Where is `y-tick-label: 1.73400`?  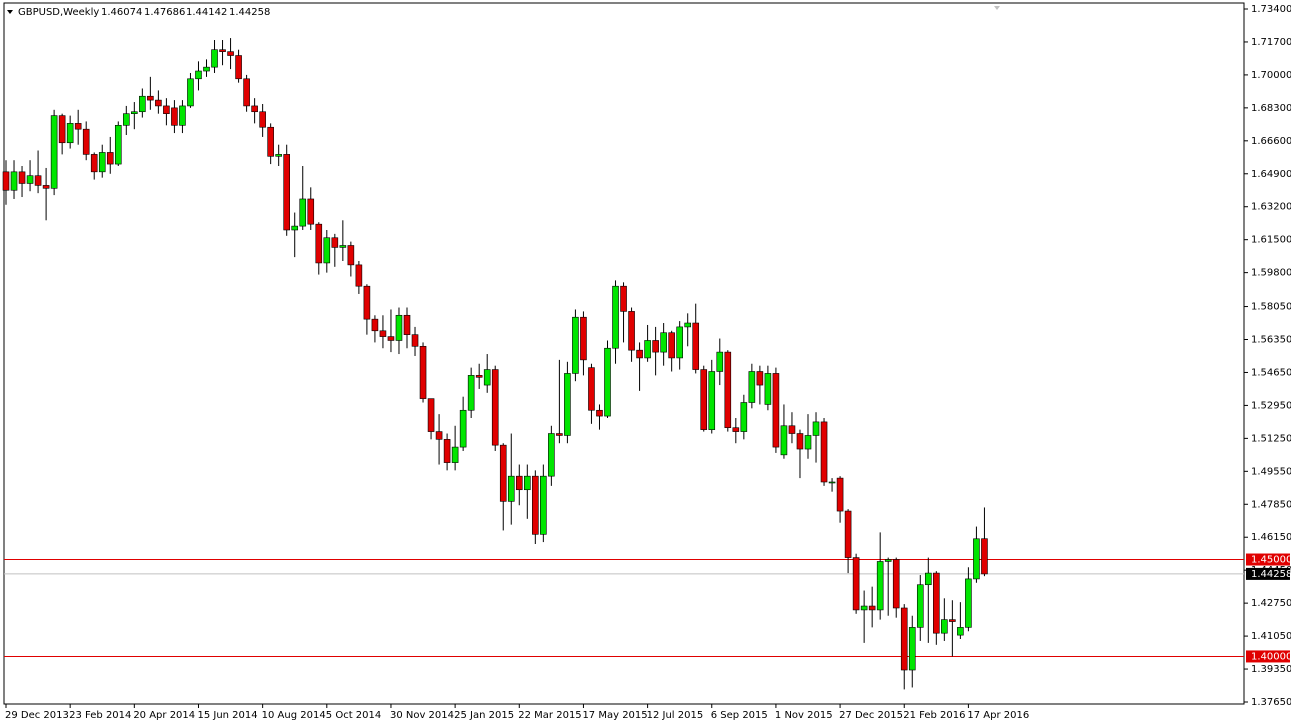 y-tick-label: 1.73400 is located at coordinates (1271, 9).